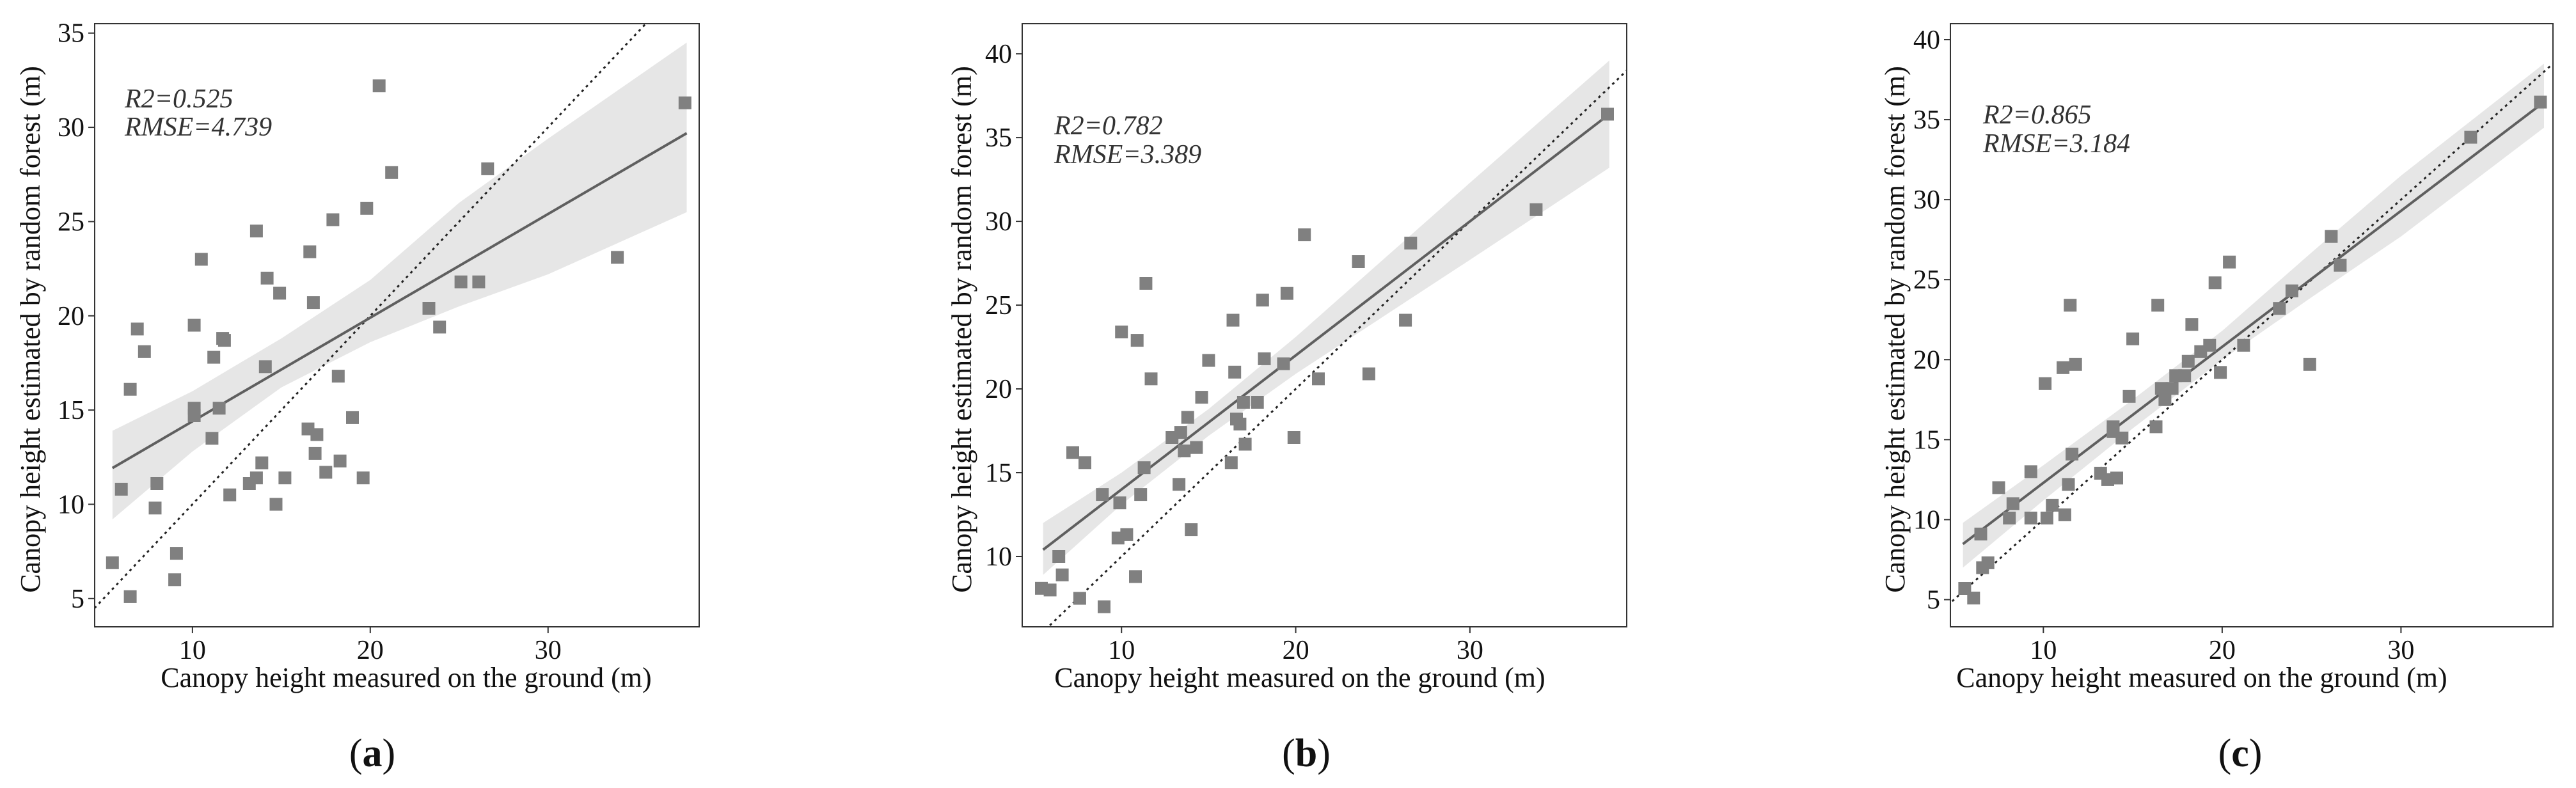 Image resolution: width=2576 pixels, height=788 pixels. I want to click on y-tick-label-c-5: 30, so click(1926, 200).